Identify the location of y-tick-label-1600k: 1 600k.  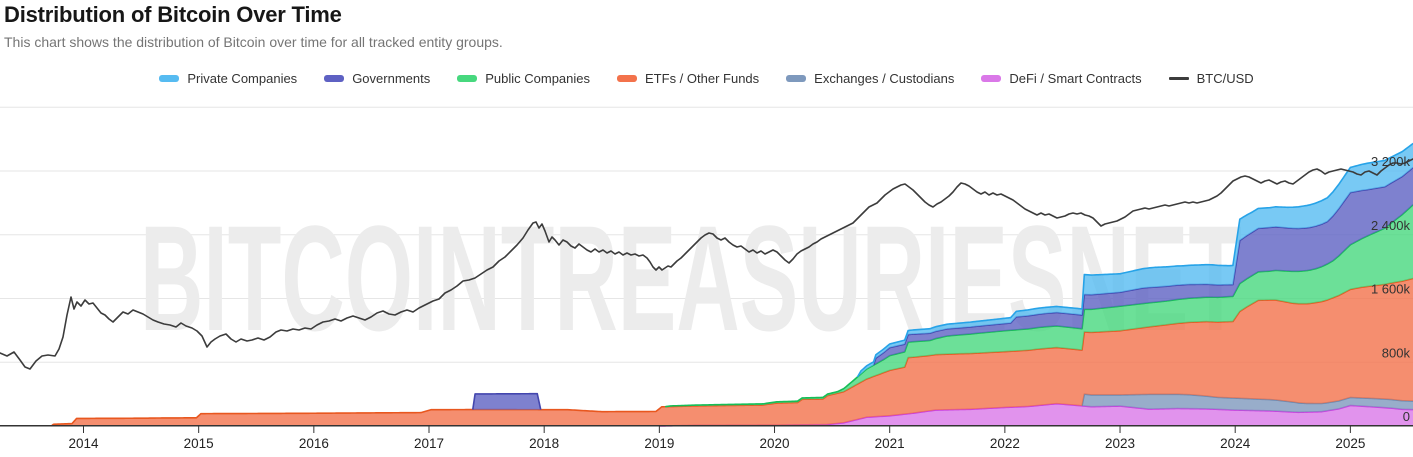
(1391, 289).